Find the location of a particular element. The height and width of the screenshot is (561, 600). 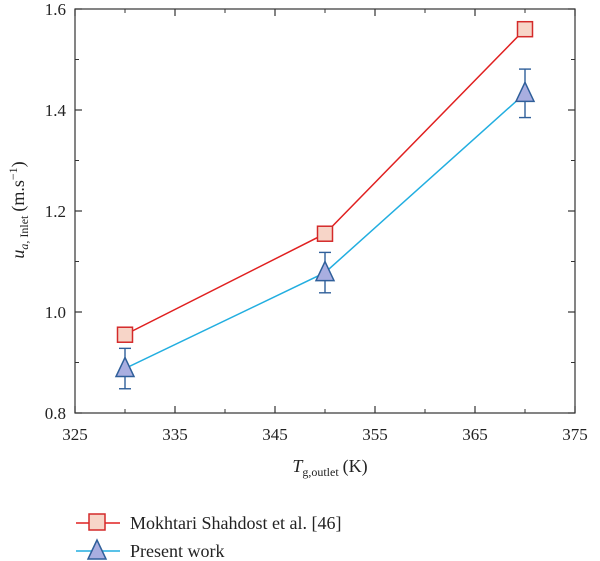

legend-item-present-work: Present work is located at coordinates (150, 549).